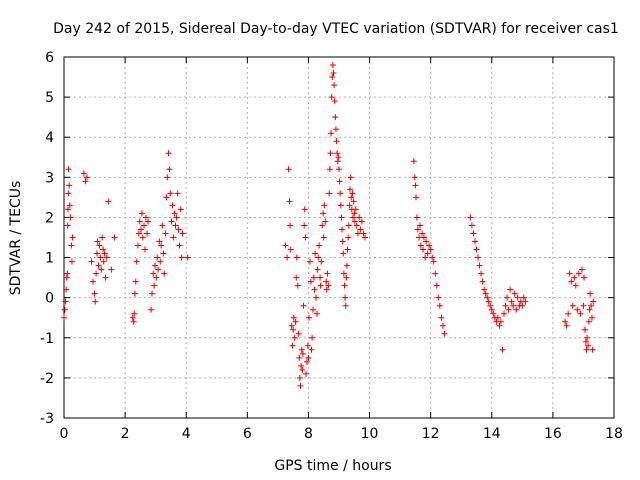 Image resolution: width=640 pixels, height=480 pixels. What do you see at coordinates (16, 238) in the screenshot?
I see `y-axis-label: SDTVAR / TECUs` at bounding box center [16, 238].